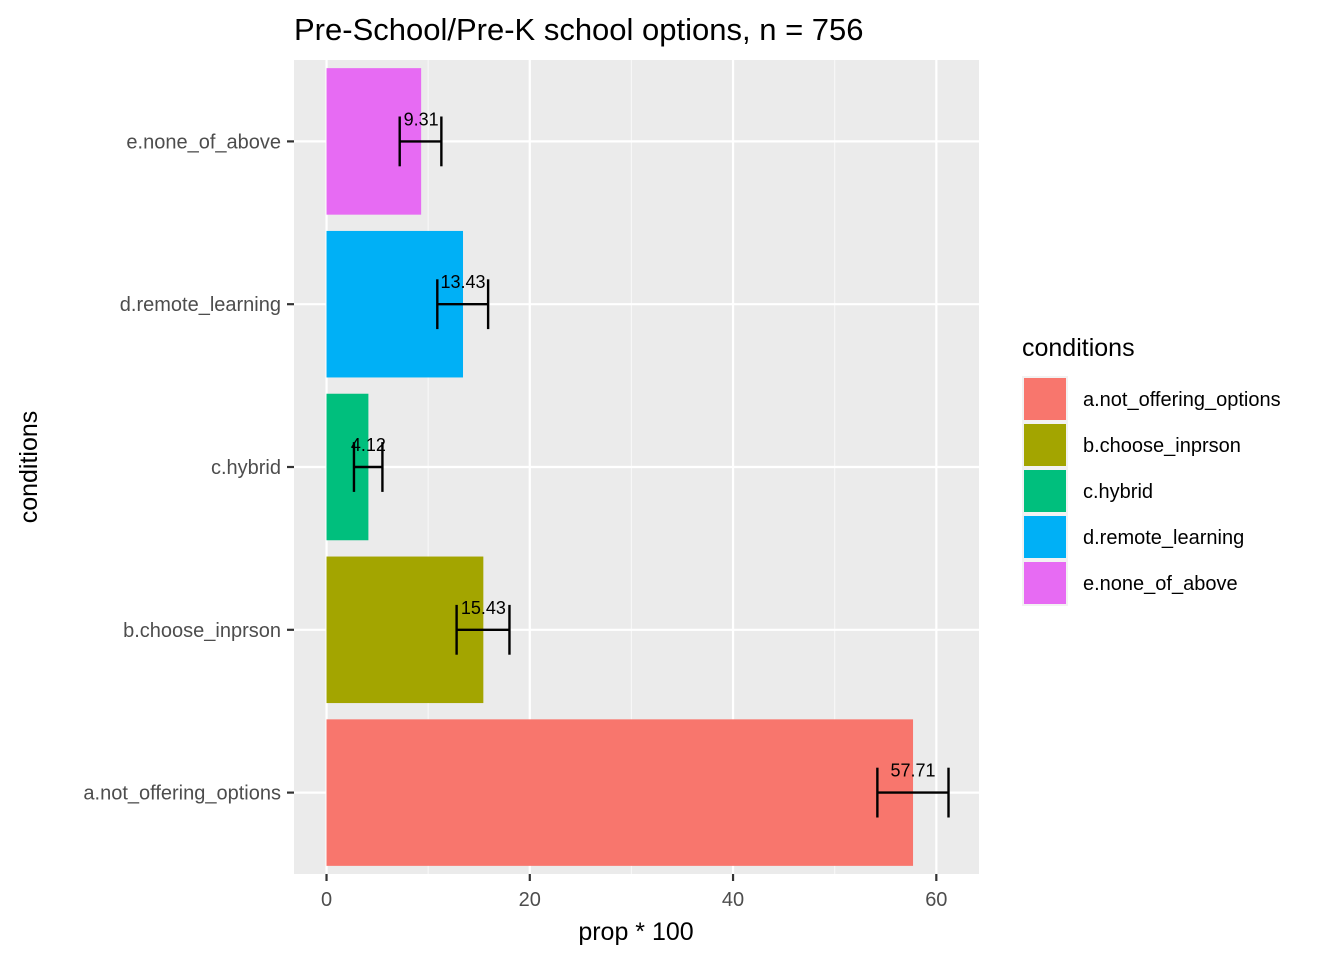 Image resolution: width=1344 pixels, height=960 pixels. Describe the element at coordinates (326, 900) in the screenshot. I see `x-tick-label: 0` at that location.